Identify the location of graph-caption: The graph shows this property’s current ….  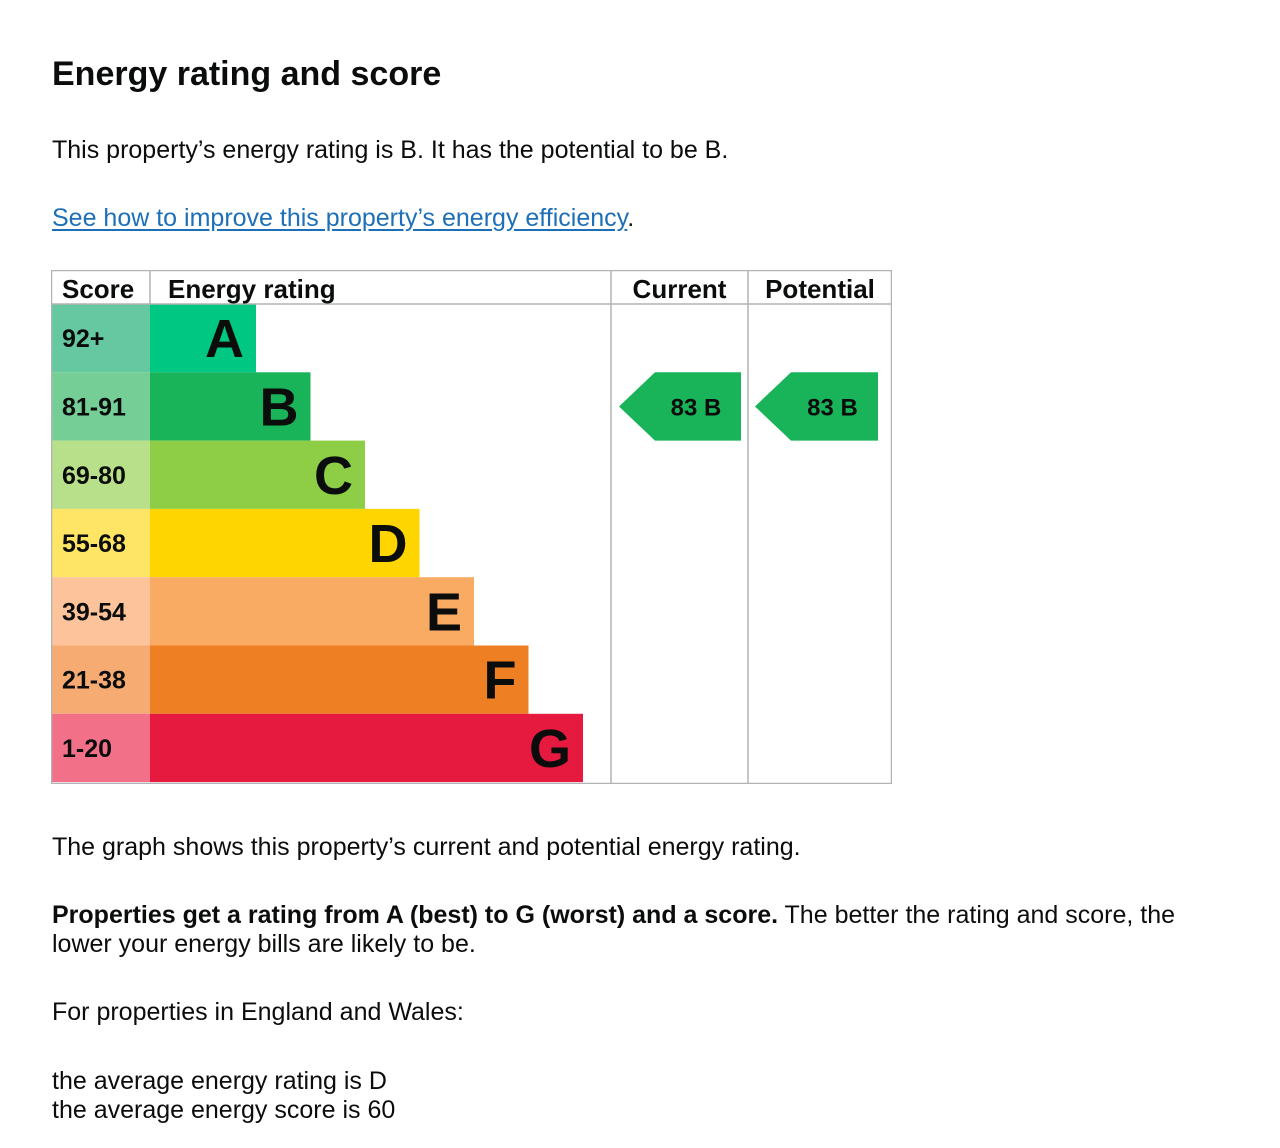
(426, 847).